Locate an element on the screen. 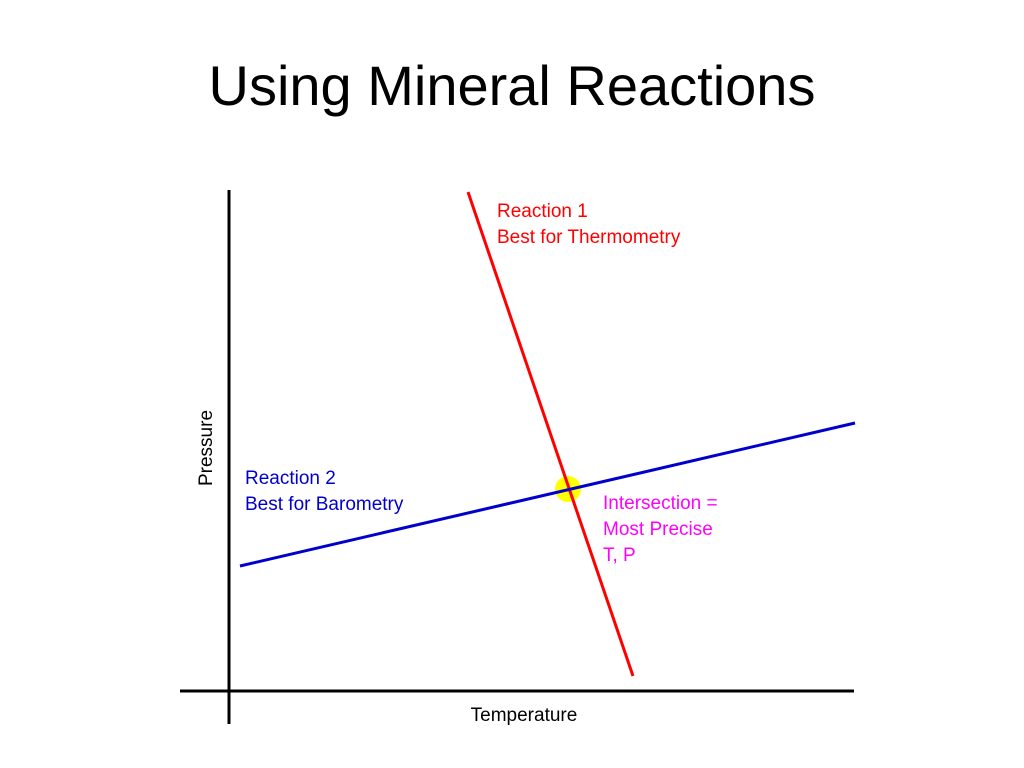 The image size is (1024, 768). reaction-2-label: Reaction 2 is located at coordinates (290, 478).